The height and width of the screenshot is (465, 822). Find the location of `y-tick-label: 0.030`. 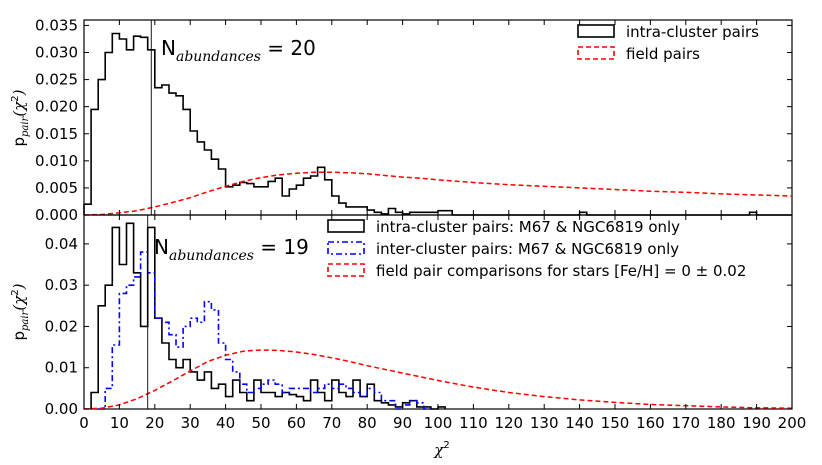

y-tick-label: 0.030 is located at coordinates (56, 53).